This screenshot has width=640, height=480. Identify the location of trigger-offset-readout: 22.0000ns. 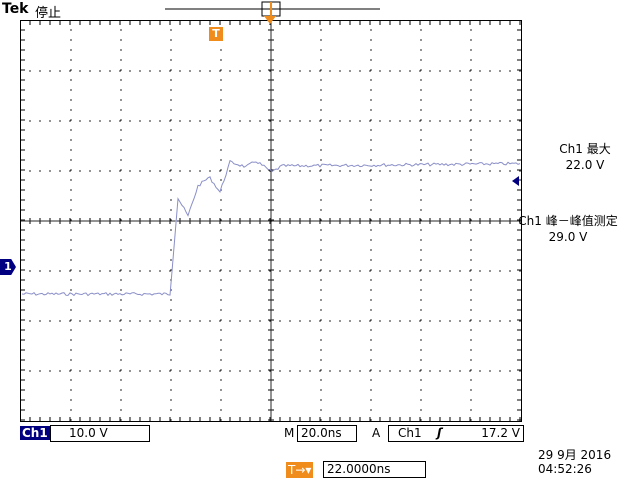
(374, 469).